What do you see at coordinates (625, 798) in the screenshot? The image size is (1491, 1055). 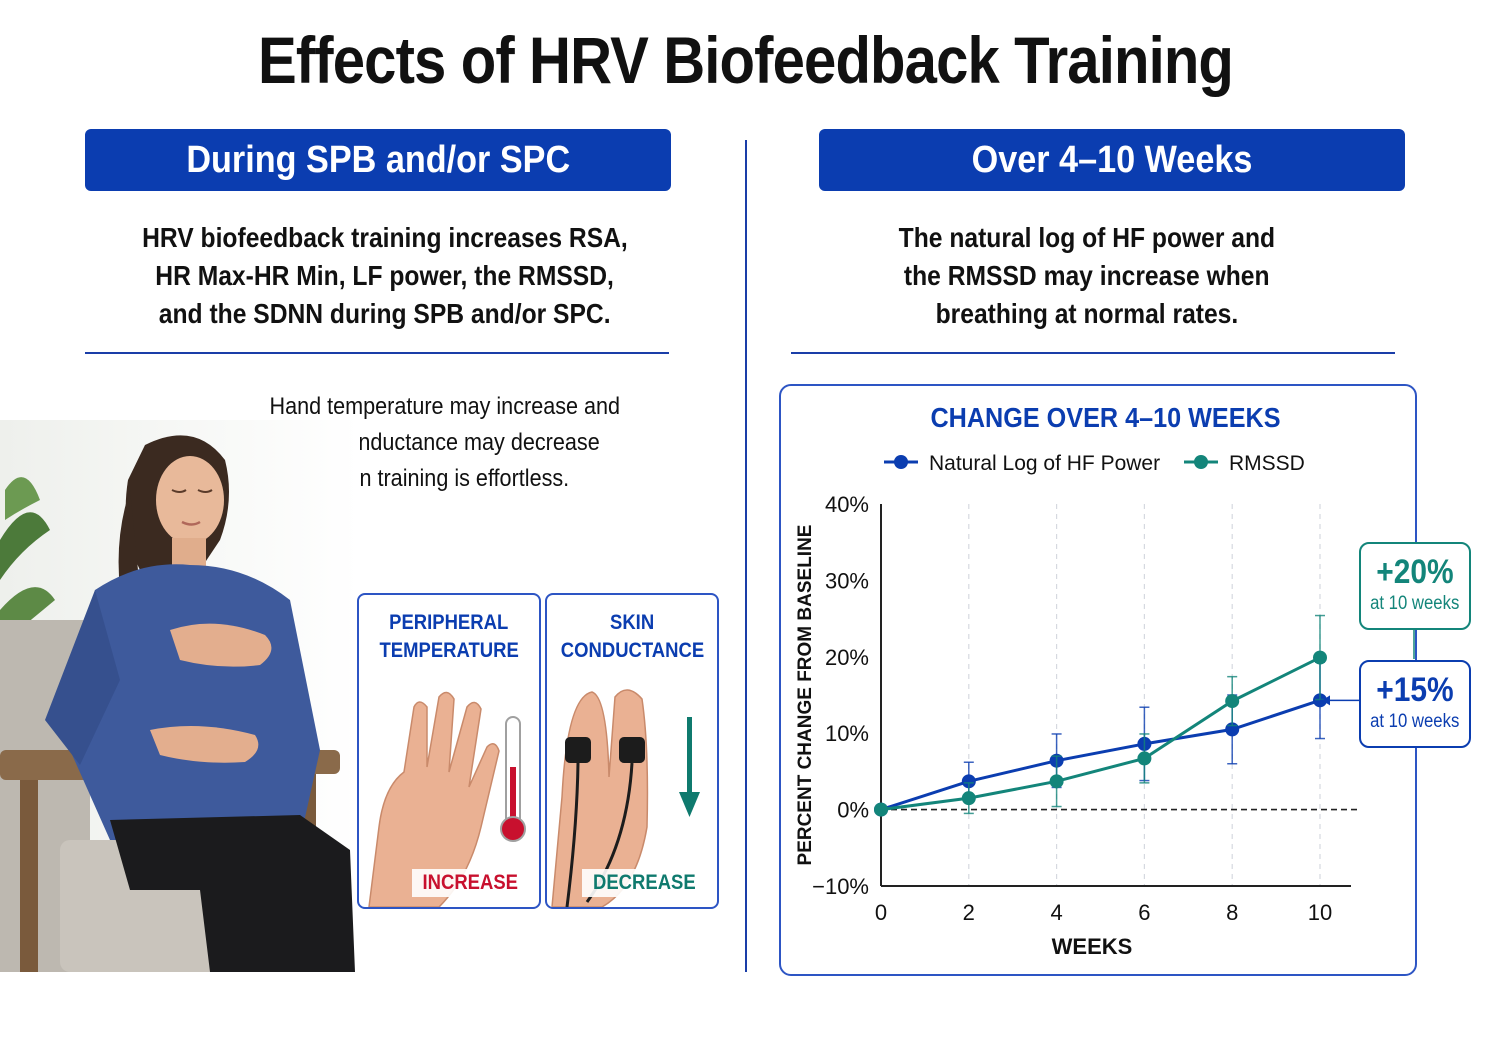 I see `finger-electrodes-icon` at bounding box center [625, 798].